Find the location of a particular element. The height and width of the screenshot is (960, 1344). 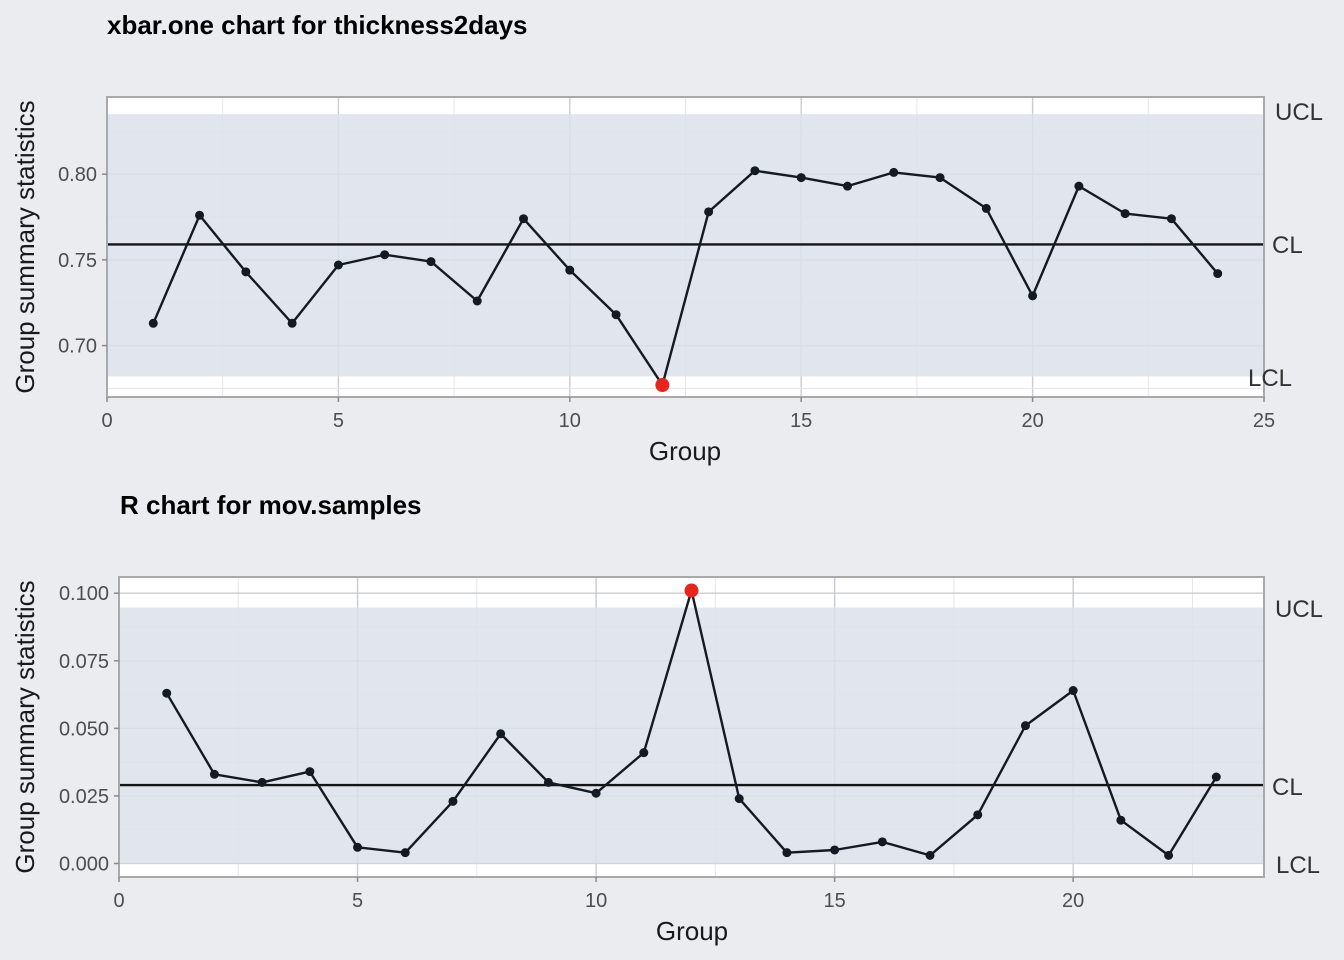

y-tick-label: 0.050 is located at coordinates (84, 729).